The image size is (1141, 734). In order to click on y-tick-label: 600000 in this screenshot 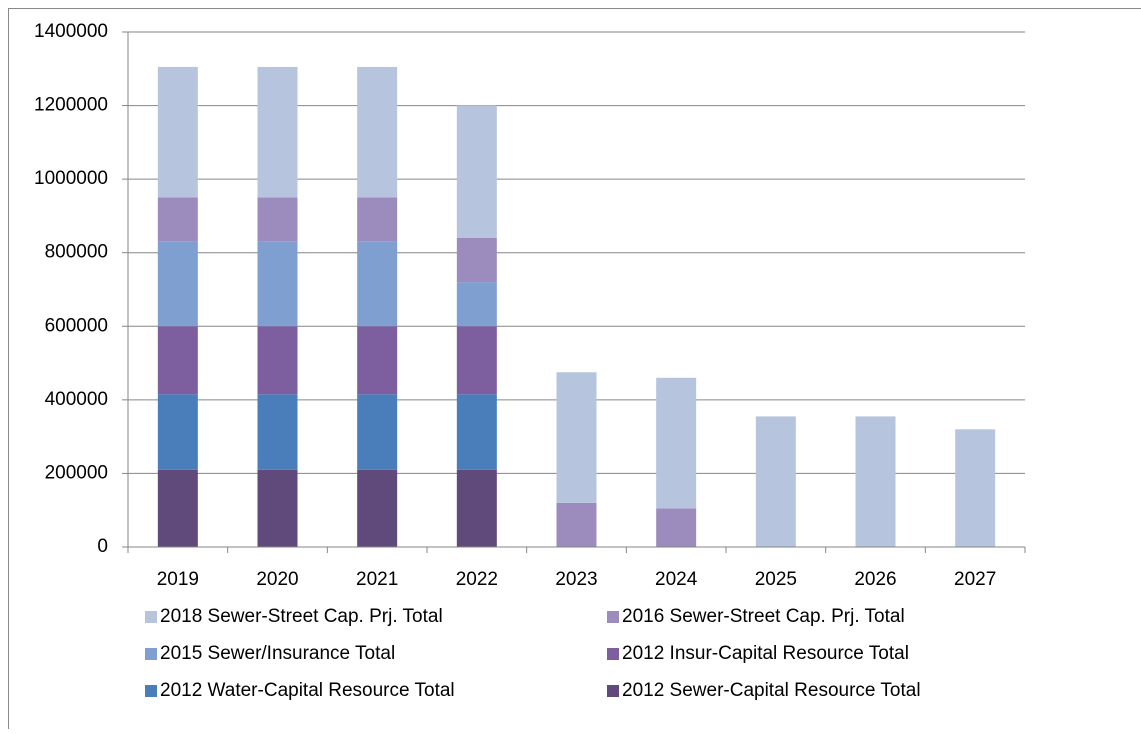, I will do `click(76, 325)`.